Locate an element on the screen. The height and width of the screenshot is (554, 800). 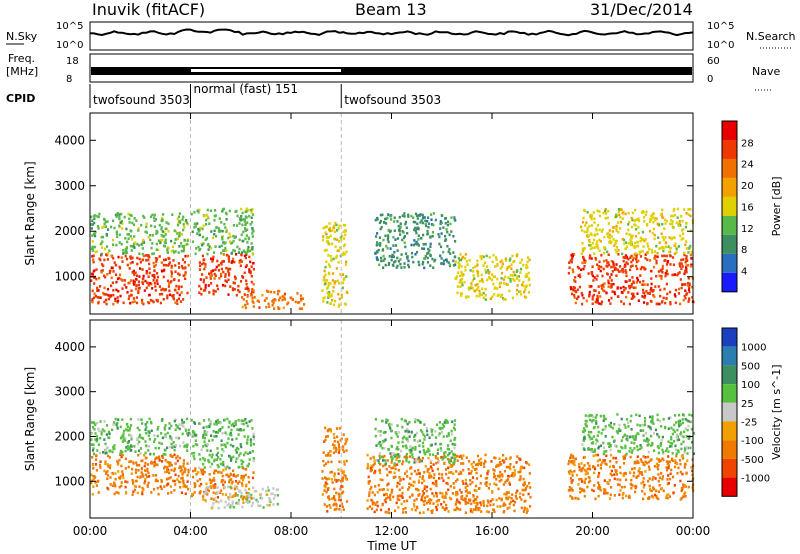
colorbar-swatch is located at coordinates (729, 187).